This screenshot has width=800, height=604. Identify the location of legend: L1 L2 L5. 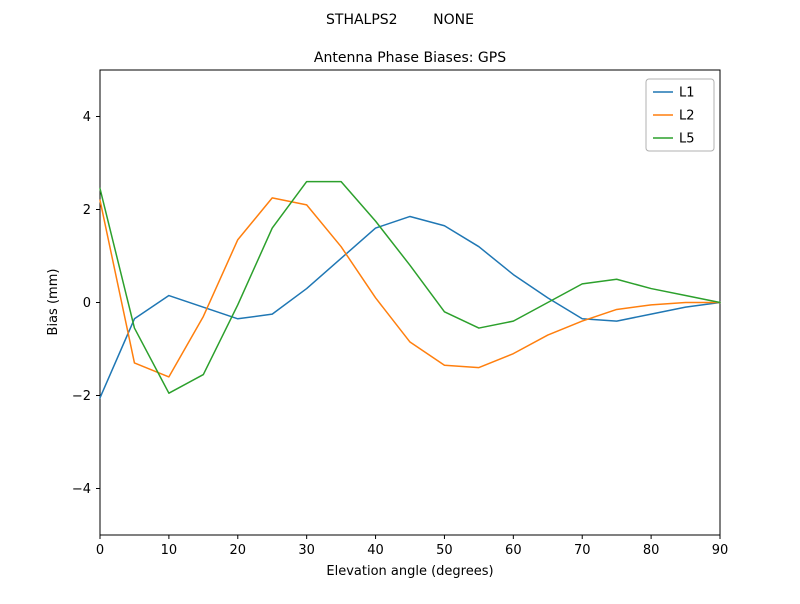
(680, 115).